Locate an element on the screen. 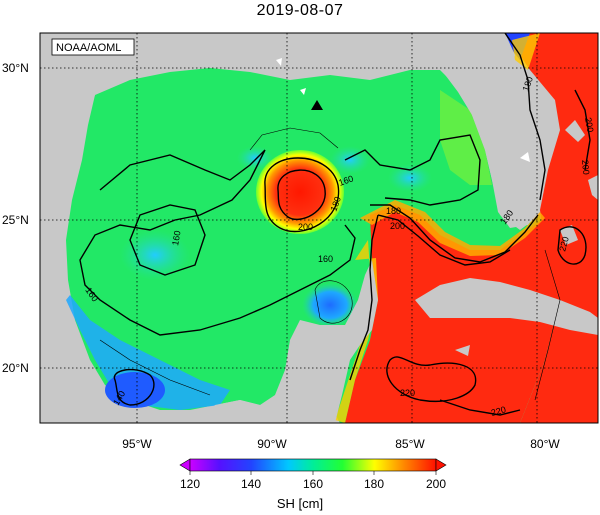 This screenshot has height=515, width=600. colorbar-tick-label: 200 is located at coordinates (436, 484).